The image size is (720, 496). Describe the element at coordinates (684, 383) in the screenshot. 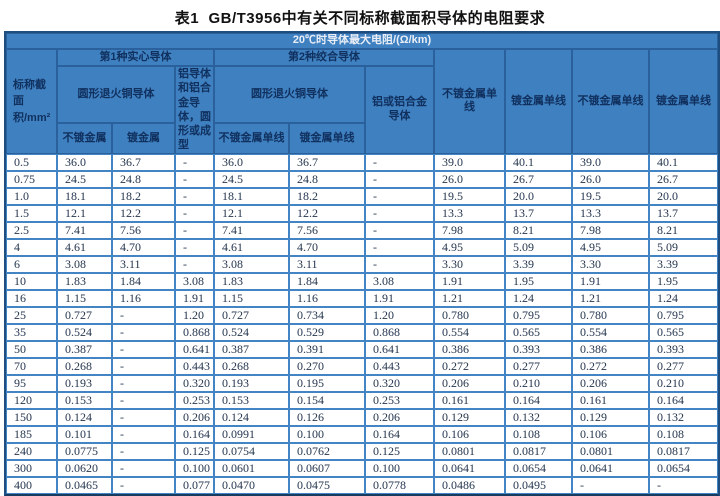

I see `value-cell: 0.210` at that location.